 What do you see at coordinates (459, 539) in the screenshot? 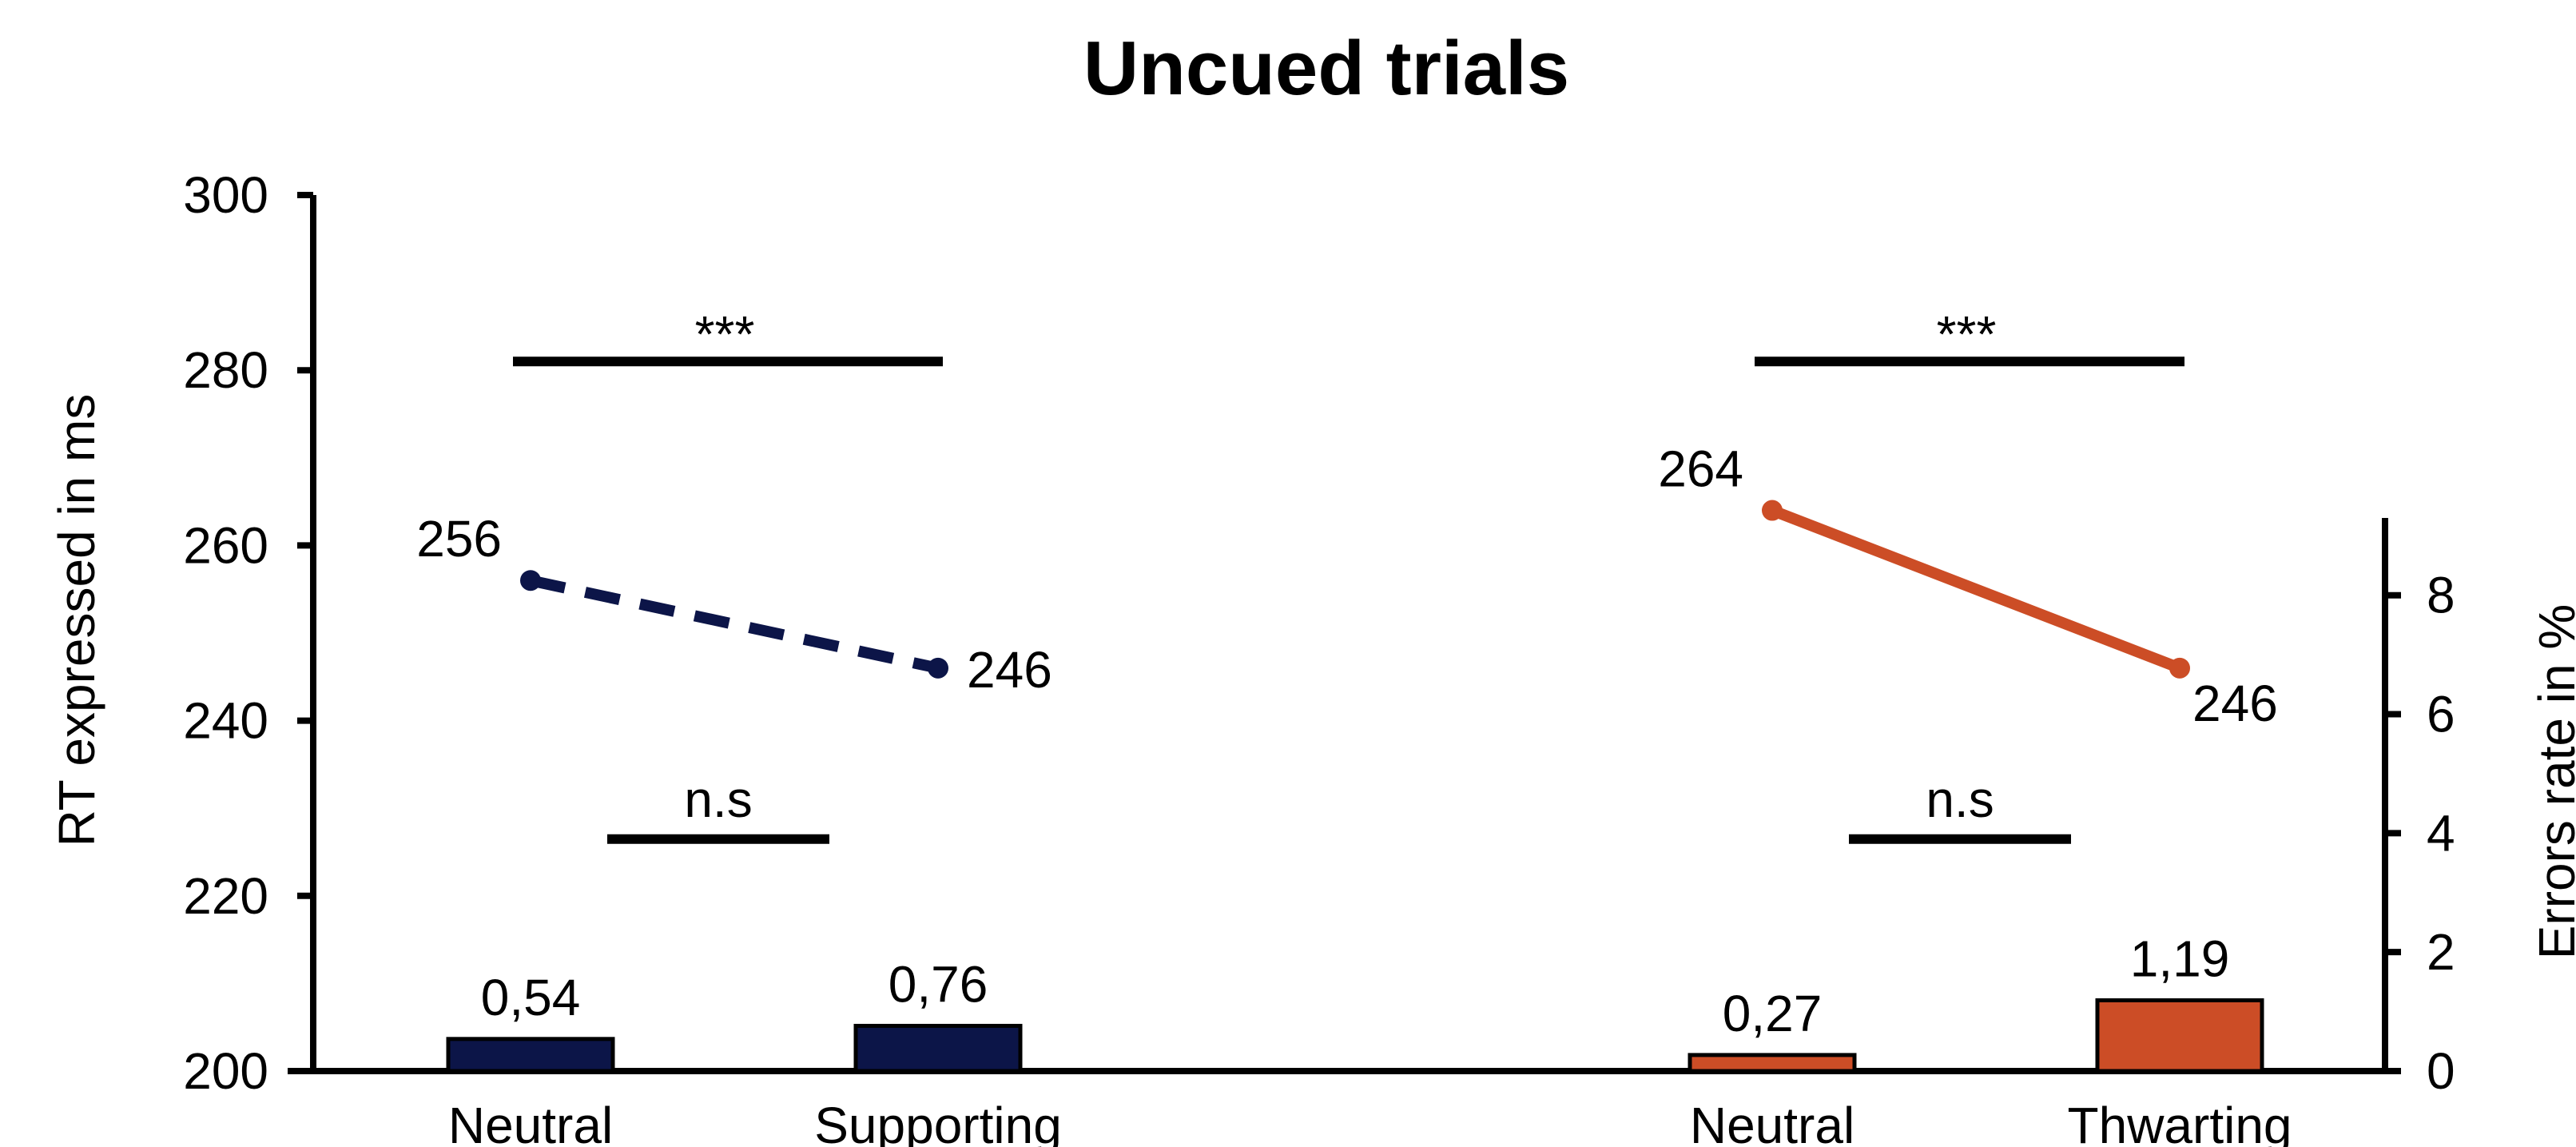
I see `rt-label: 256` at bounding box center [459, 539].